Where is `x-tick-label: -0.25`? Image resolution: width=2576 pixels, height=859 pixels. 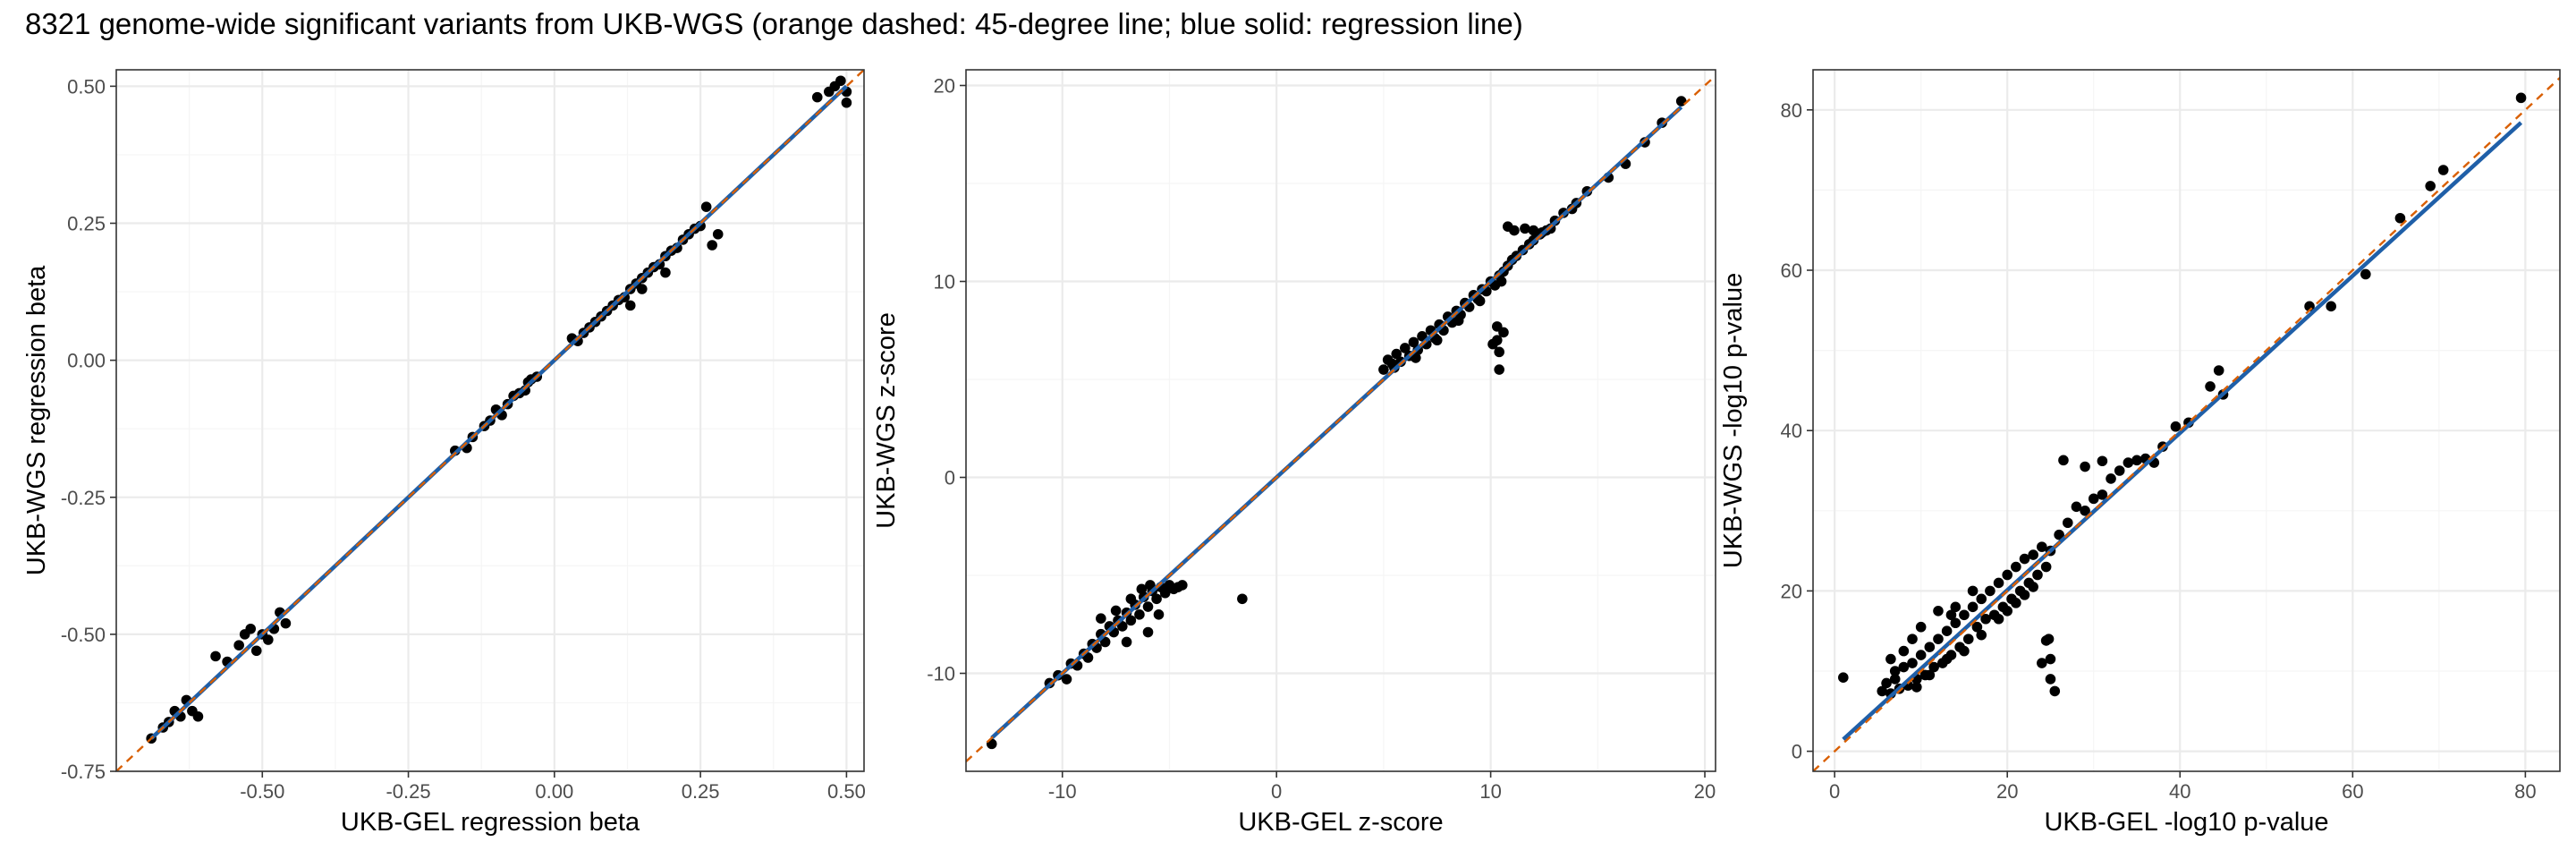
x-tick-label: -0.25 is located at coordinates (408, 791).